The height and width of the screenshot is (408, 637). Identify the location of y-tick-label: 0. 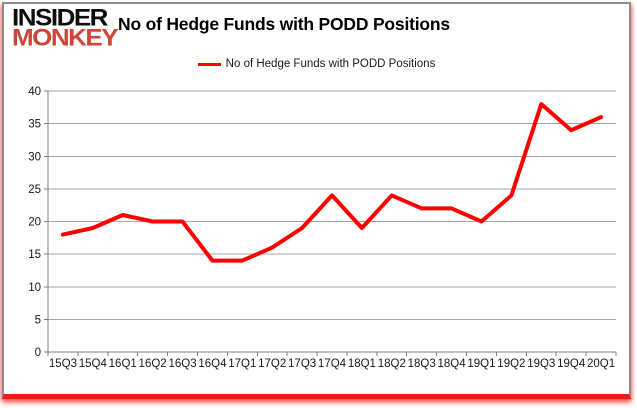
(38, 353).